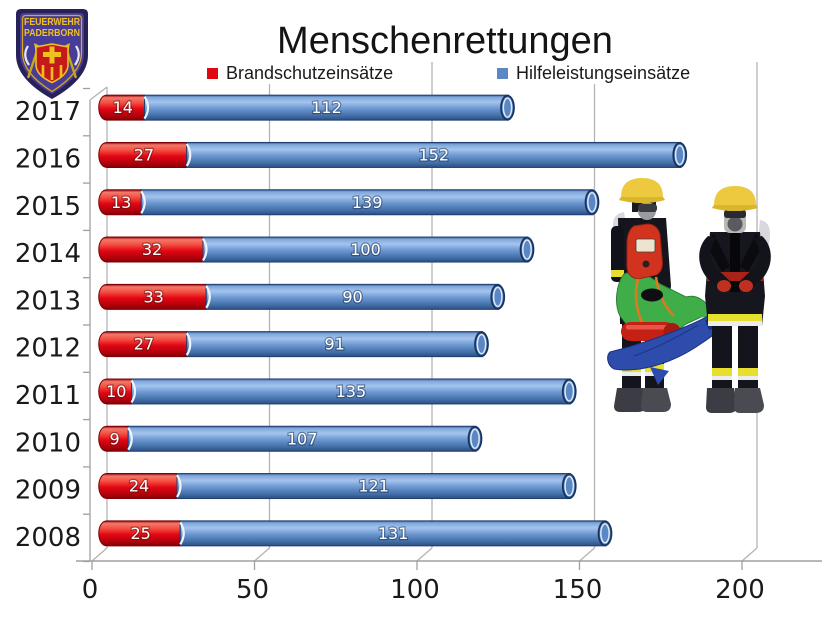  What do you see at coordinates (48, 396) in the screenshot?
I see `y-axis-label: 2011` at bounding box center [48, 396].